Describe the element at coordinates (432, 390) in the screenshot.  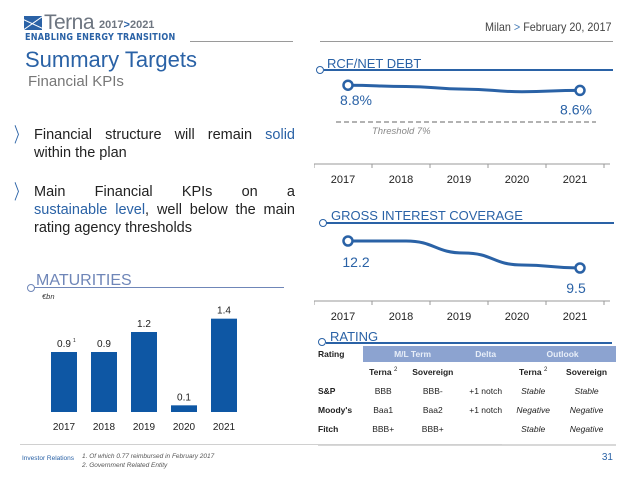
I see `sovereign-rating: BBB-` at that location.